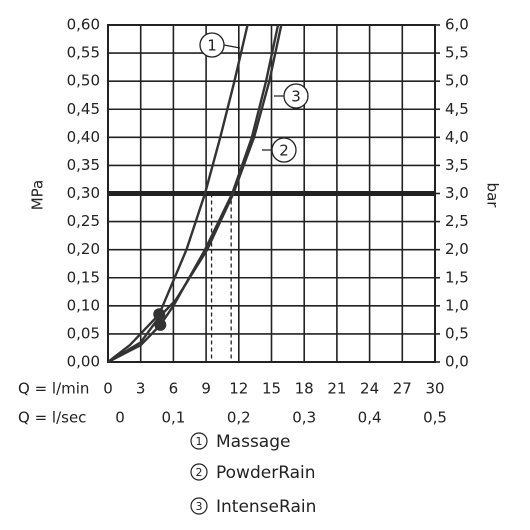 The height and width of the screenshot is (530, 530). What do you see at coordinates (457, 25) in the screenshot?
I see `y2-tick-label: 6,0` at bounding box center [457, 25].